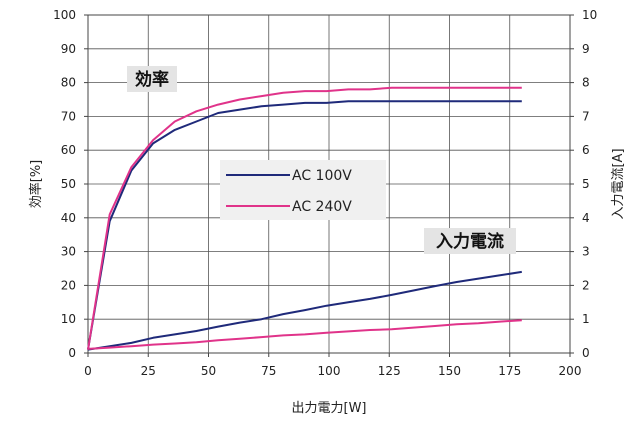  Describe the element at coordinates (208, 371) in the screenshot. I see `x-tick-label: 50` at that location.